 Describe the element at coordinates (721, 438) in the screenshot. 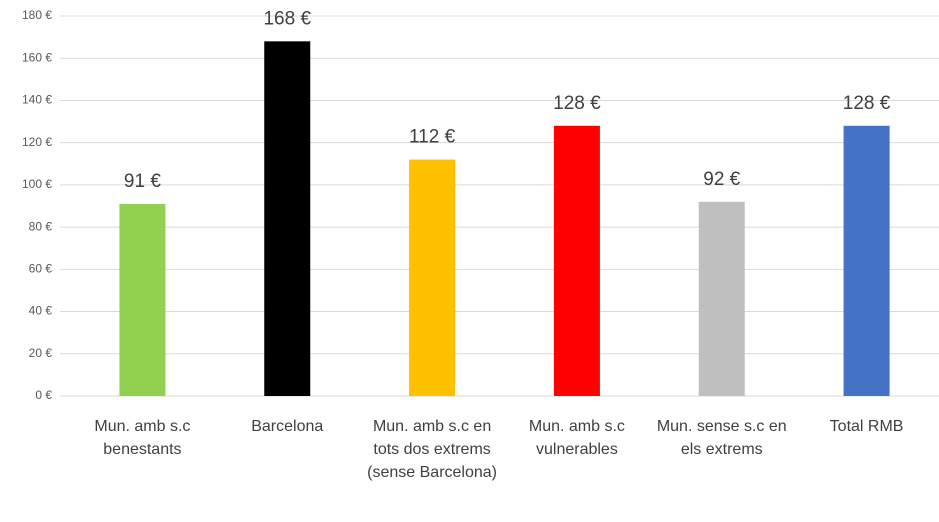

I see `x-tick-label: Mun. sense s.c en els extrems` at that location.